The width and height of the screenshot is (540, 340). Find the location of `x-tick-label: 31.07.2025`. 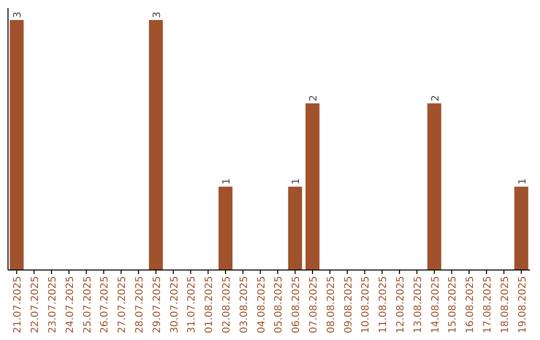

x-tick-label: 31.07.2025 is located at coordinates (192, 305).